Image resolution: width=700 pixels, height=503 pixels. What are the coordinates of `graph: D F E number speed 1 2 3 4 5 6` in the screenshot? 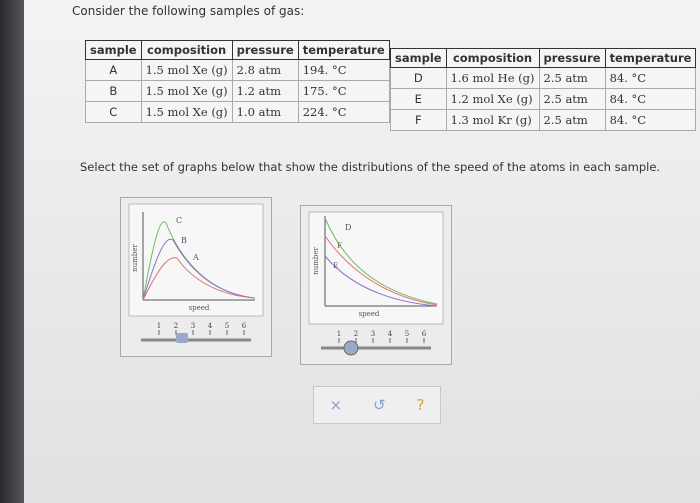 It's located at (376, 283).